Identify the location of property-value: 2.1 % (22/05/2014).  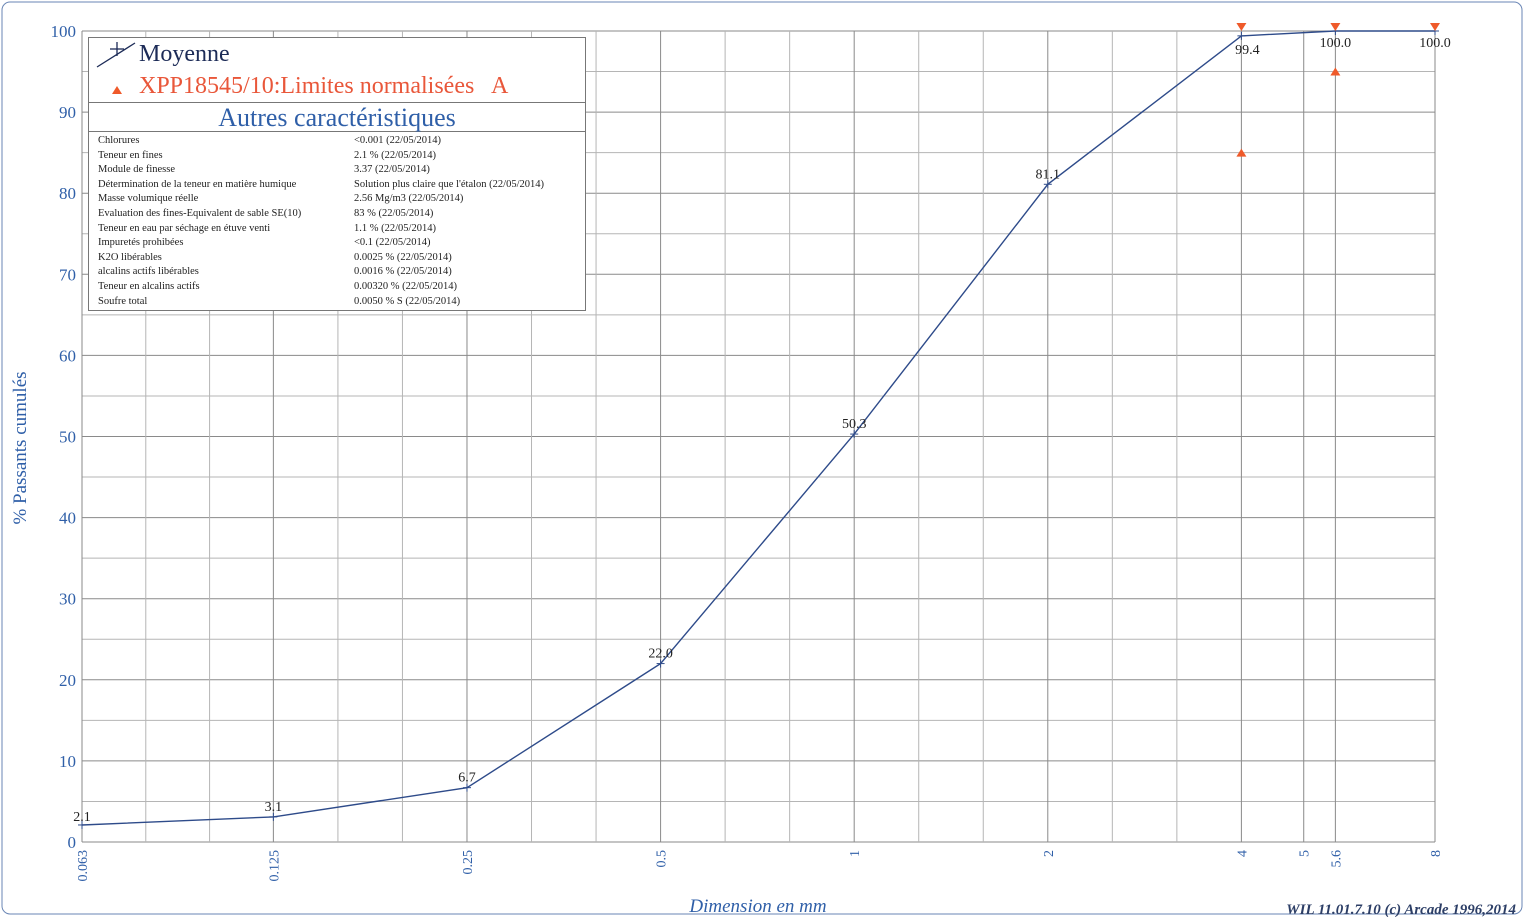
(395, 155).